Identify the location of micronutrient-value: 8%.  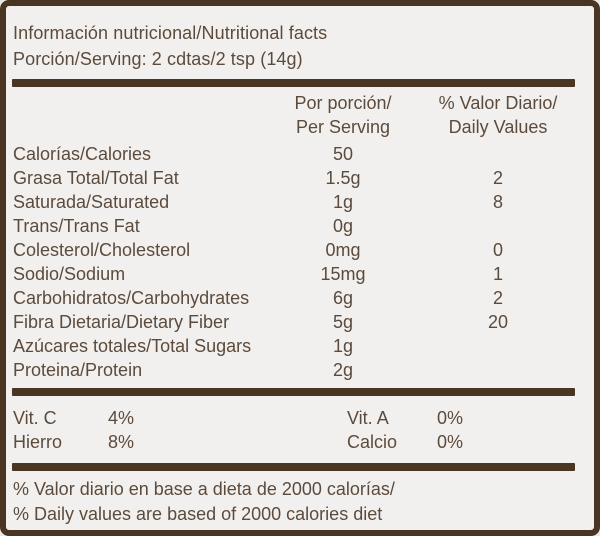
(121, 442).